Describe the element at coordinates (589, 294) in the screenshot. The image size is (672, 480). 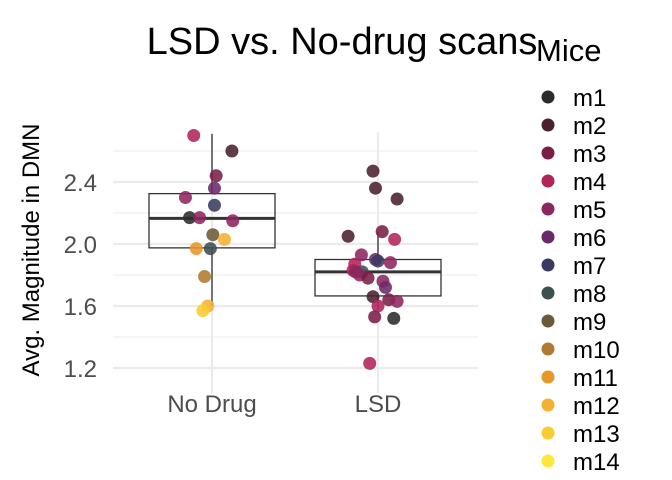
I see `legend-label: m8` at that location.